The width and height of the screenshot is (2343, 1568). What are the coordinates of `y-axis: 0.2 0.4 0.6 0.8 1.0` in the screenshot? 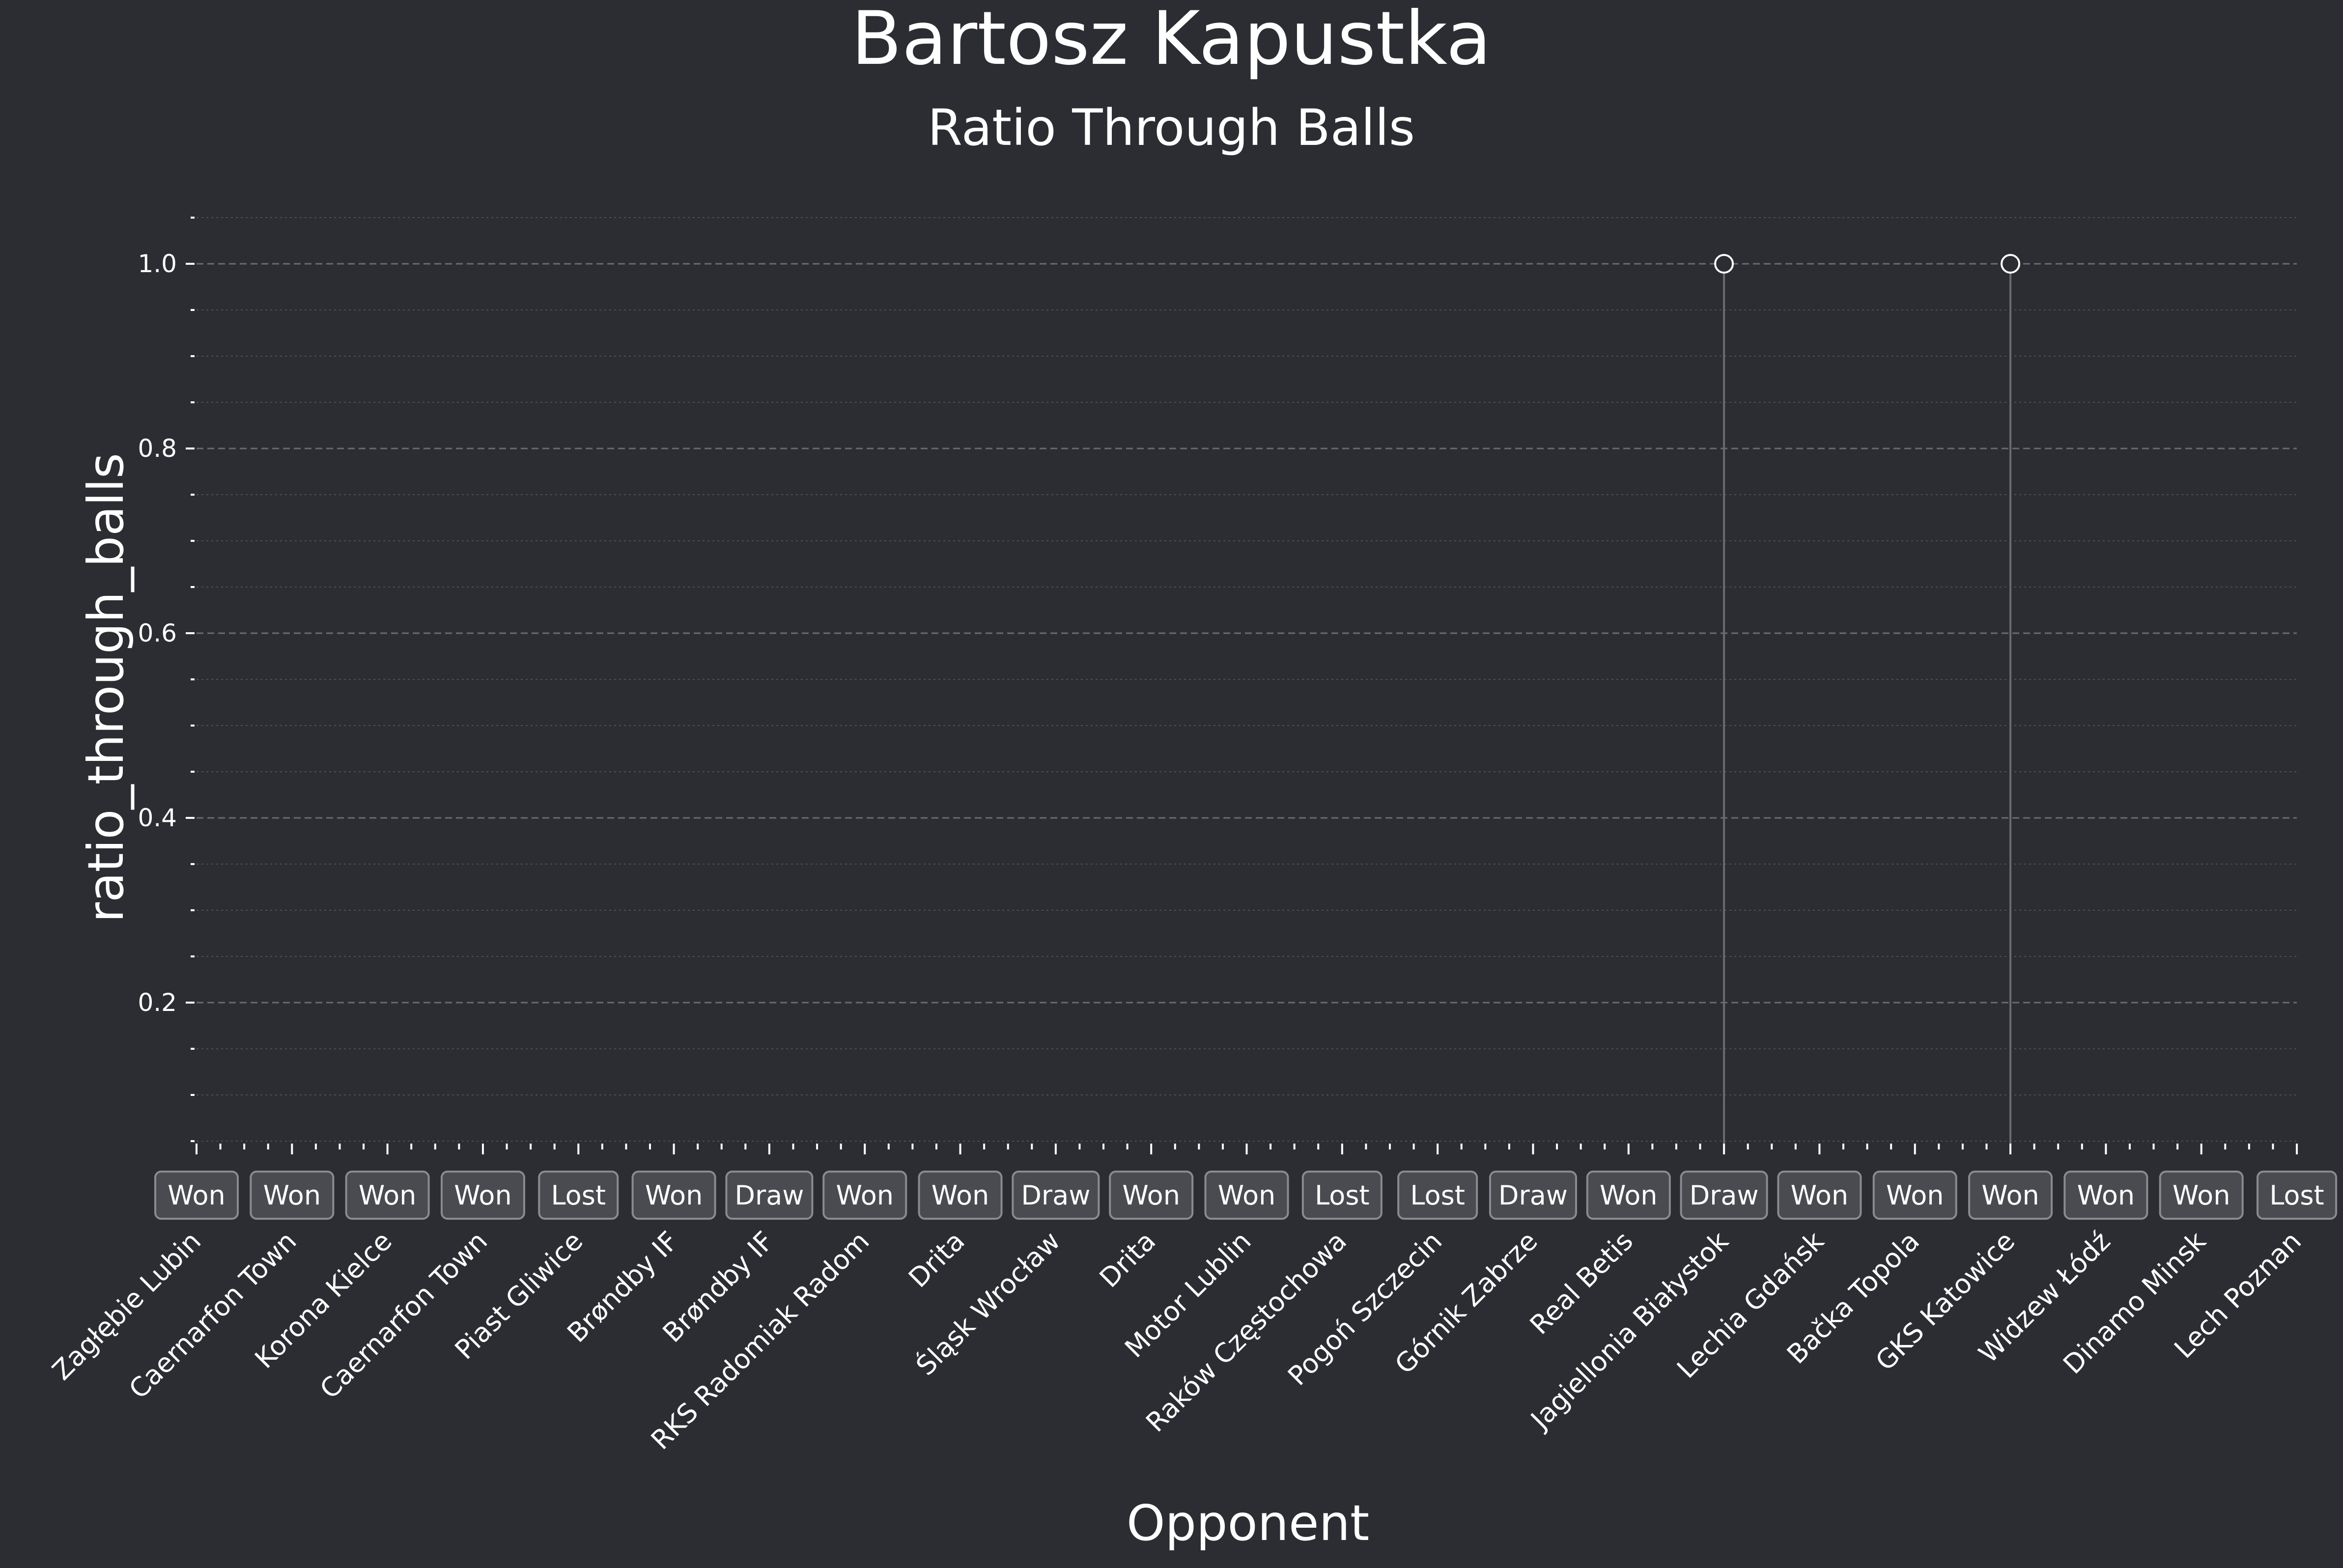 It's located at (166, 679).